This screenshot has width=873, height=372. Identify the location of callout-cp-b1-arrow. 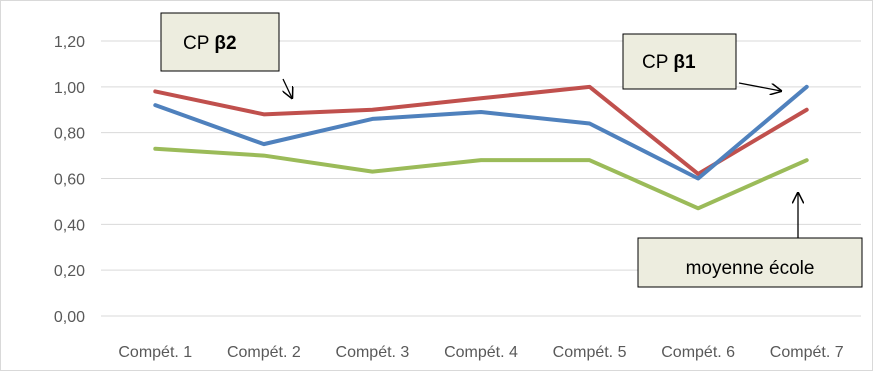
(759, 86).